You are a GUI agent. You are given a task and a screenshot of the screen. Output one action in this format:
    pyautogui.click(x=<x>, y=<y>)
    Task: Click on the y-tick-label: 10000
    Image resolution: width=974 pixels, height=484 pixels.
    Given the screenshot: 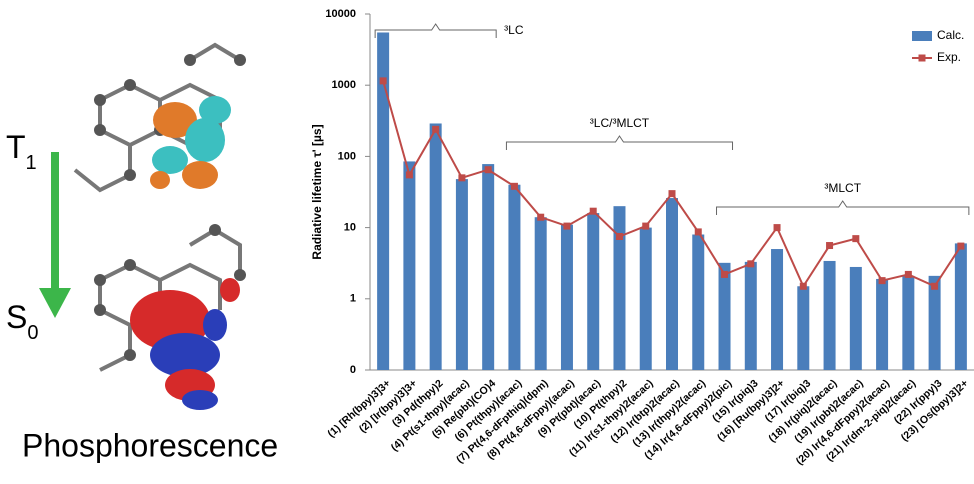 What is the action you would take?
    pyautogui.click(x=340, y=14)
    